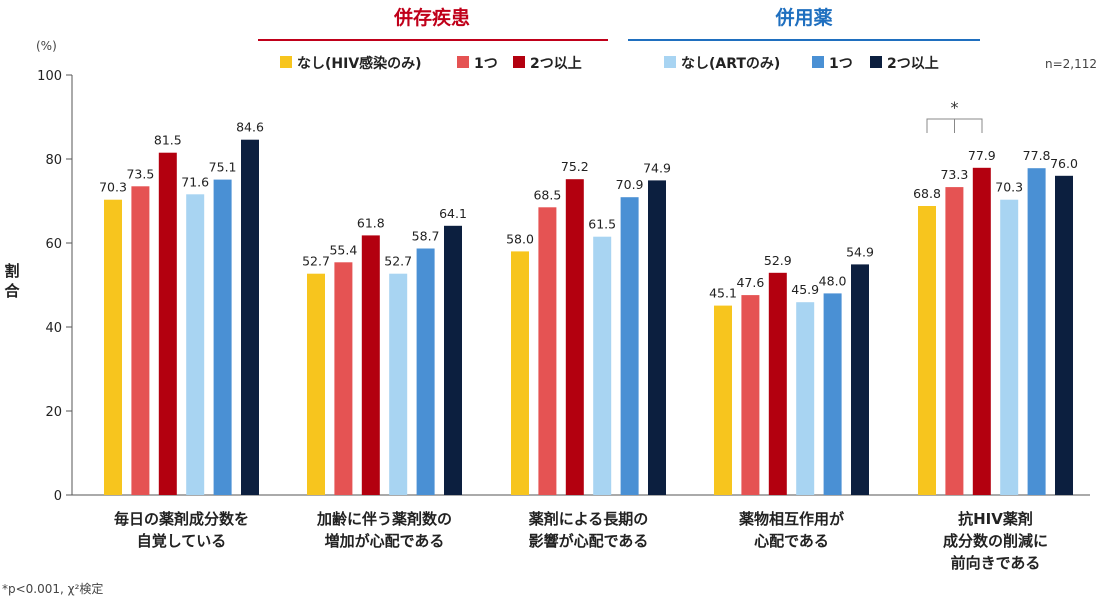  What do you see at coordinates (431, 17) in the screenshot?
I see `group1-title: 併存疾患` at bounding box center [431, 17].